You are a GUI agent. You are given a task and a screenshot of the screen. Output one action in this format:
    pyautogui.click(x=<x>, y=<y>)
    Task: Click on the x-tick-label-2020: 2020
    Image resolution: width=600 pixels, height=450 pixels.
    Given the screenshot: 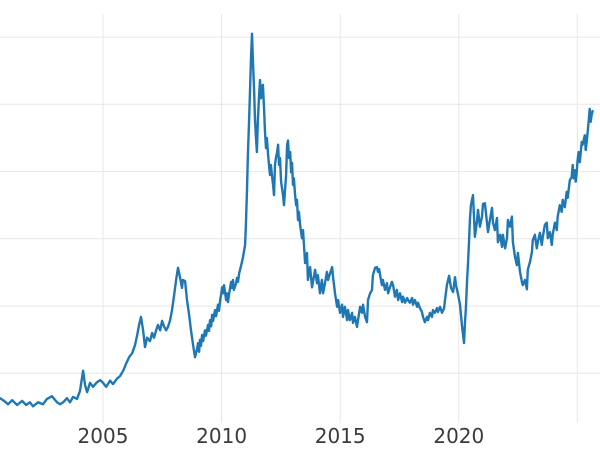 What is the action you would take?
    pyautogui.click(x=458, y=436)
    